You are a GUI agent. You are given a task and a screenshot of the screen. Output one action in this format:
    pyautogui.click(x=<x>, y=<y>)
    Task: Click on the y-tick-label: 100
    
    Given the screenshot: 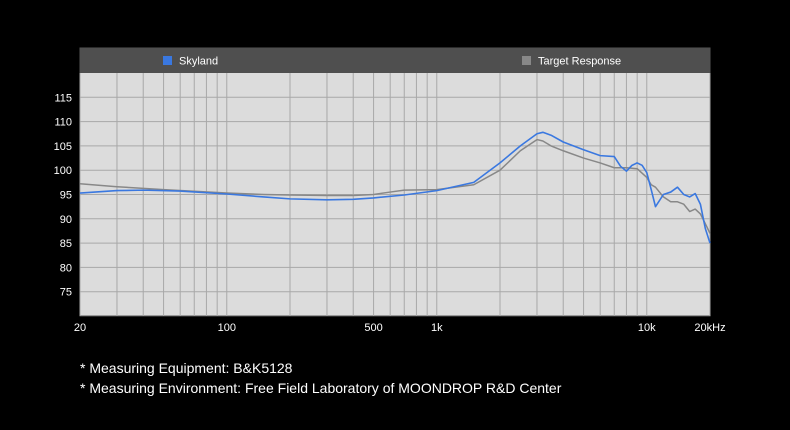 What is the action you would take?
    pyautogui.click(x=63, y=171)
    